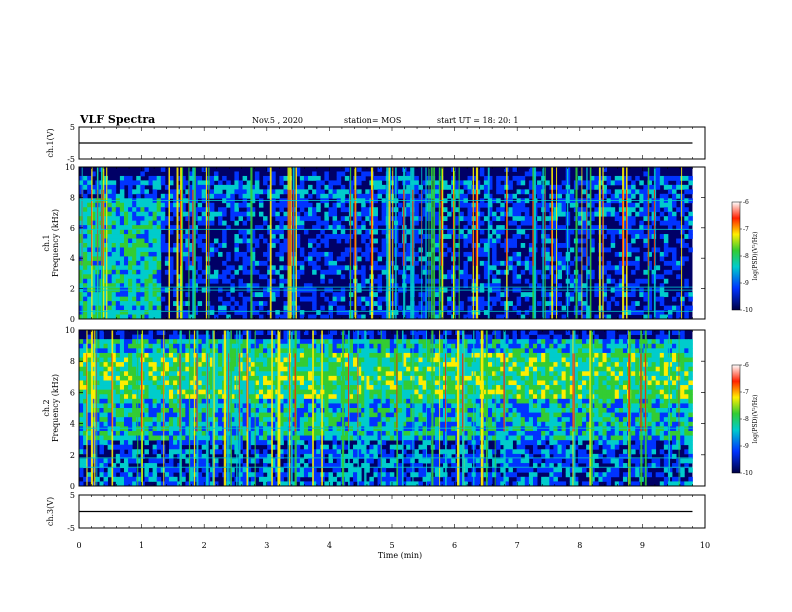 The image size is (792, 612). What do you see at coordinates (746, 202) in the screenshot?
I see `colorbar-tick-label: -6` at bounding box center [746, 202].